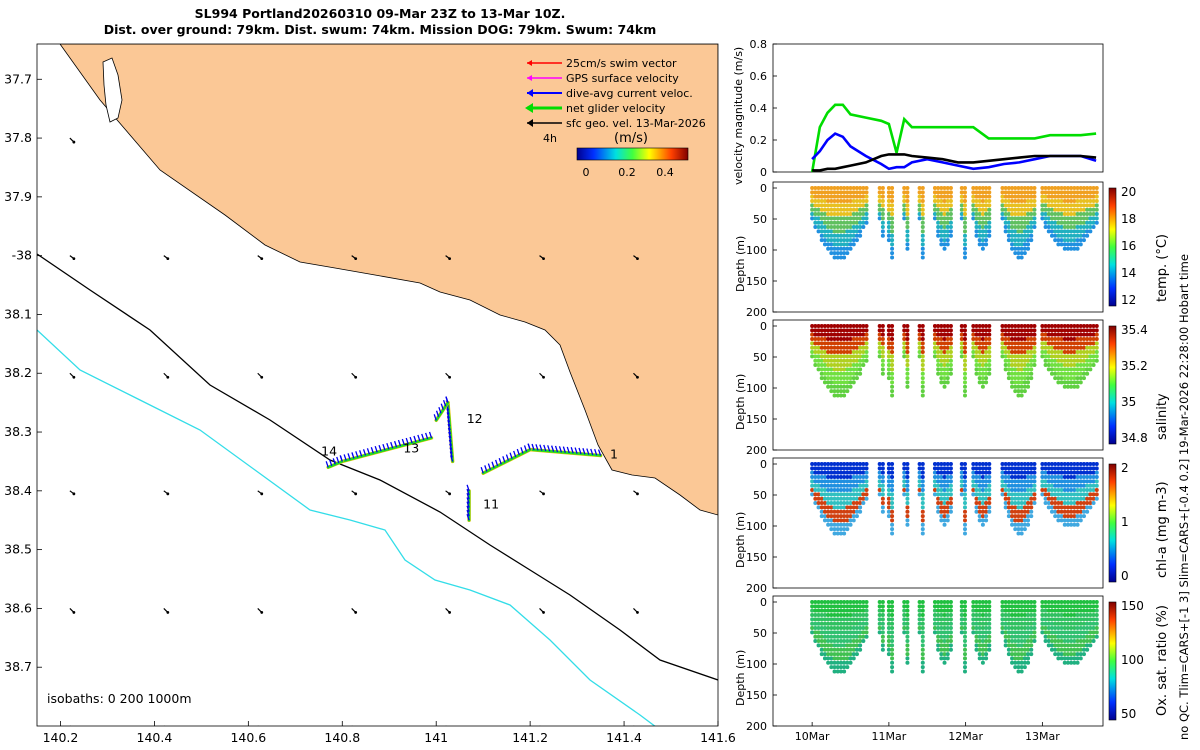 This screenshot has width=1200, height=750. I want to click on section-cbar-tick: 12, so click(1128, 300).